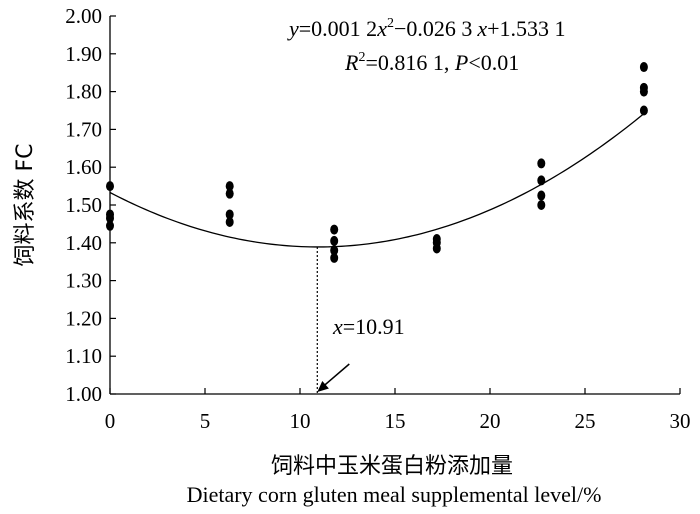 This screenshot has width=700, height=514. What do you see at coordinates (83, 205) in the screenshot?
I see `y-tick-label: 1.50` at bounding box center [83, 205].